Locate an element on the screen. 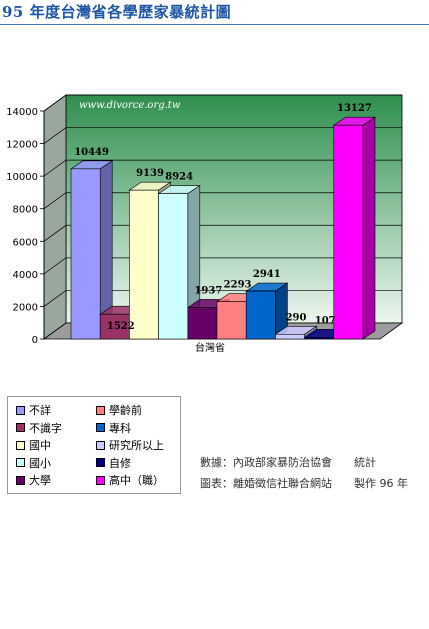  legend-label: 高中（職） is located at coordinates (136, 480).